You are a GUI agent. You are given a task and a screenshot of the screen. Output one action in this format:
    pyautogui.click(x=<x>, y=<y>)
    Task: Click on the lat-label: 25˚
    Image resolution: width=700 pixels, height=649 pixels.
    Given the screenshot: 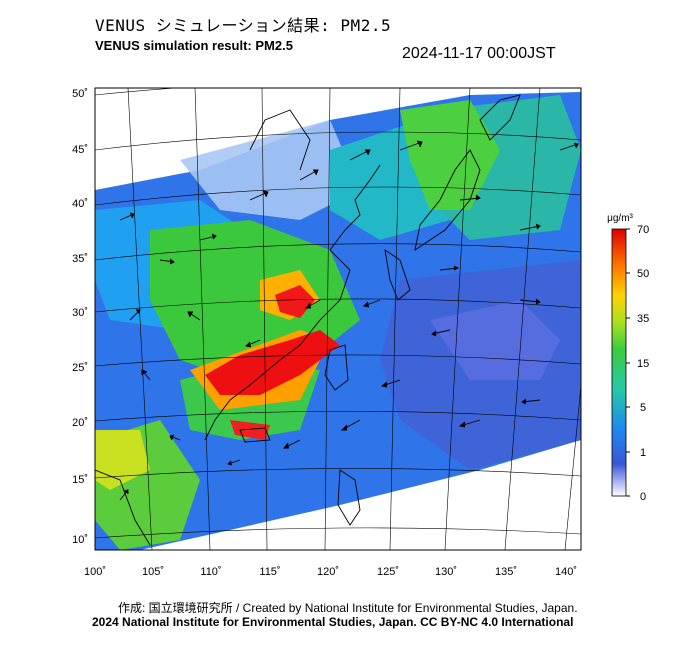 What is the action you would take?
    pyautogui.click(x=80, y=368)
    